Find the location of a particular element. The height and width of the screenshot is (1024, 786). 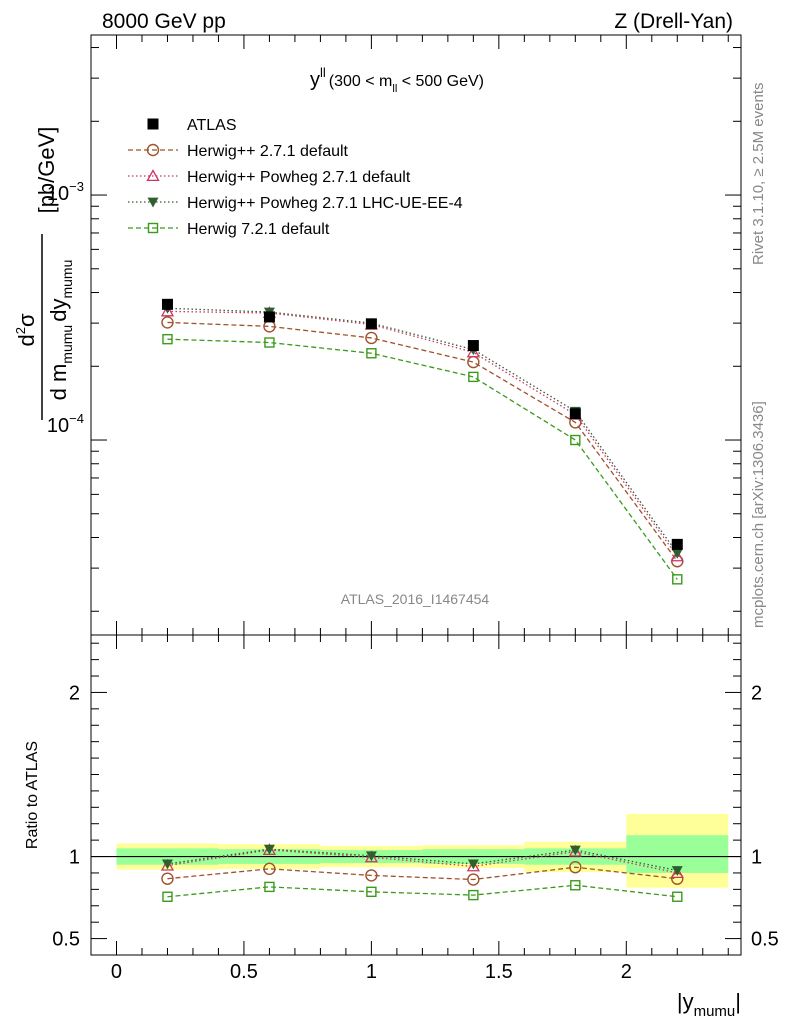

header-right: Z (Drell-Yan) is located at coordinates (673, 21).